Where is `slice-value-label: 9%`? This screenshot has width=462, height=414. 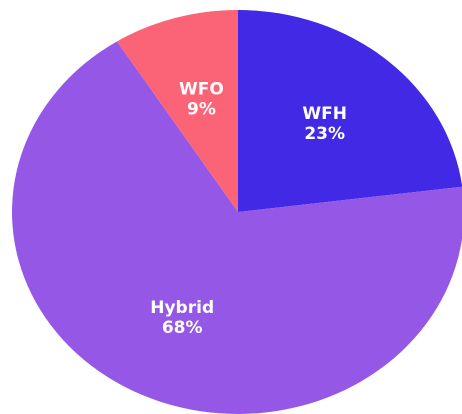
slice-value-label: 9% is located at coordinates (201, 109).